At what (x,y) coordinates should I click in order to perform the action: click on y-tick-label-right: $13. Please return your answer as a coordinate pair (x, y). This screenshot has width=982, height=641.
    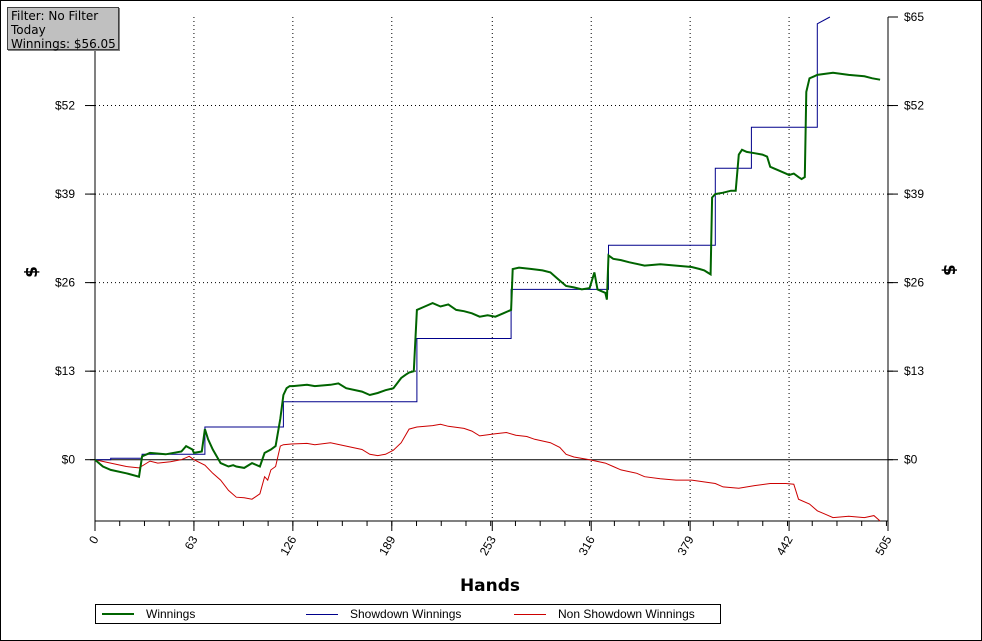
    Looking at the image, I should click on (914, 371).